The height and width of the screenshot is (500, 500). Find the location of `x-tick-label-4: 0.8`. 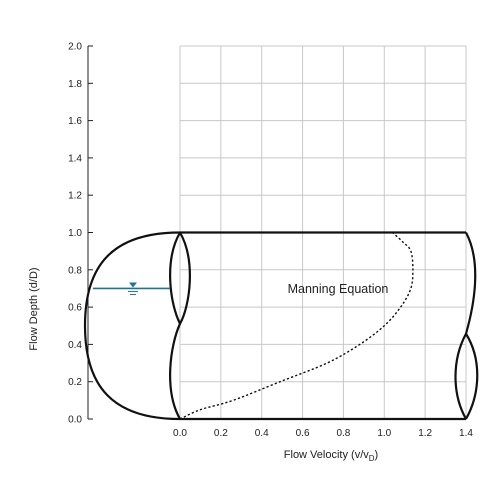

x-tick-label-4: 0.8 is located at coordinates (343, 433).